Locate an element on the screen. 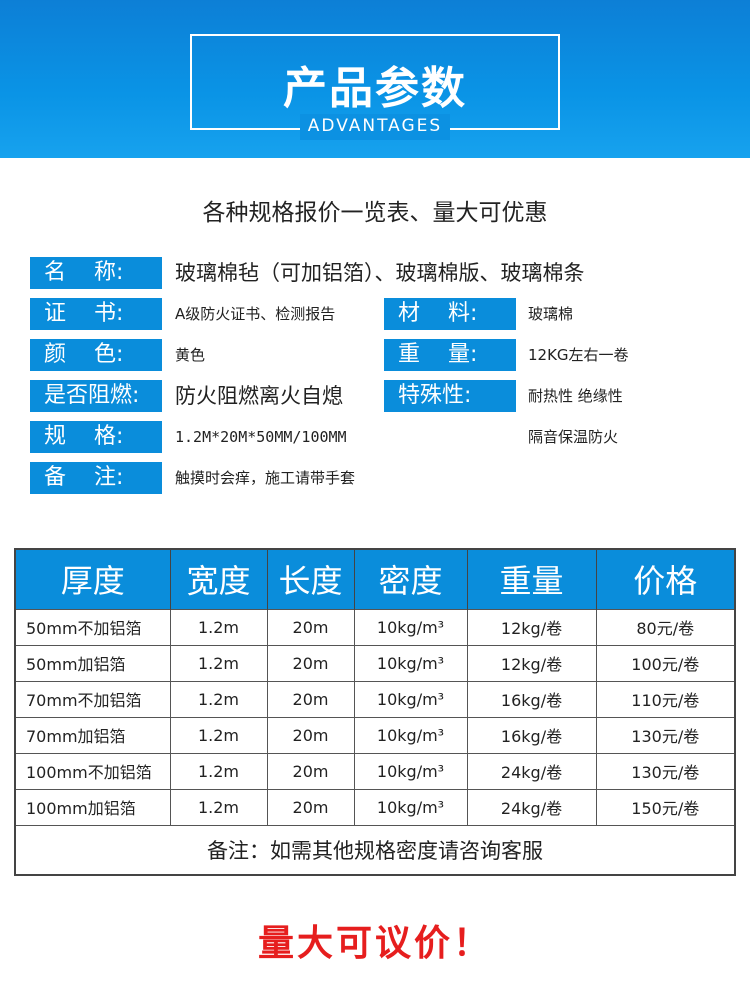 Image resolution: width=750 pixels, height=992 pixels. label-name: 名 称: is located at coordinates (96, 273).